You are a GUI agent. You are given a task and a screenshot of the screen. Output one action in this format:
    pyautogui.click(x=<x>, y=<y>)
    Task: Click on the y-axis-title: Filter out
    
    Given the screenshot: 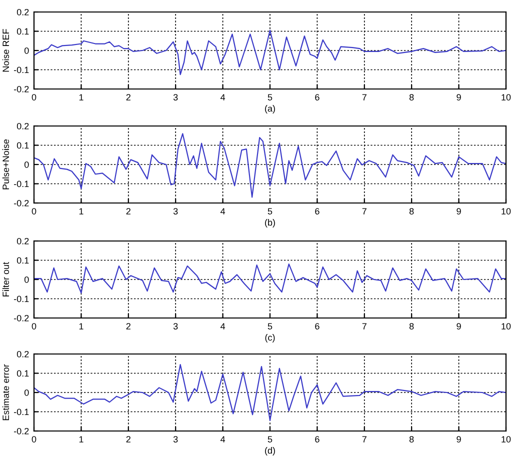 What is the action you would take?
    pyautogui.click(x=6, y=279)
    